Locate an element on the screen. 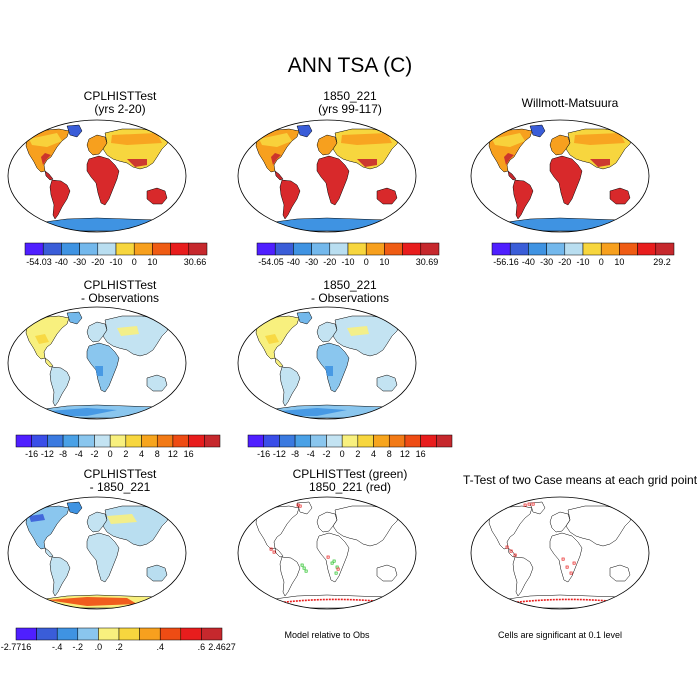 The width and height of the screenshot is (700, 700). note-model-relative: Model relative to Obs is located at coordinates (327, 635).